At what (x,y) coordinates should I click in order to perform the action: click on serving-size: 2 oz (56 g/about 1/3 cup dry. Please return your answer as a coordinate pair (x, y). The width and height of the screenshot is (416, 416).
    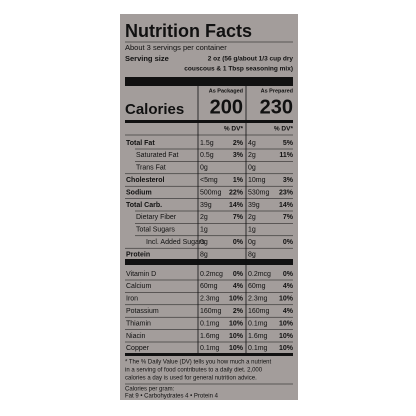
    Looking at the image, I should click on (251, 59).